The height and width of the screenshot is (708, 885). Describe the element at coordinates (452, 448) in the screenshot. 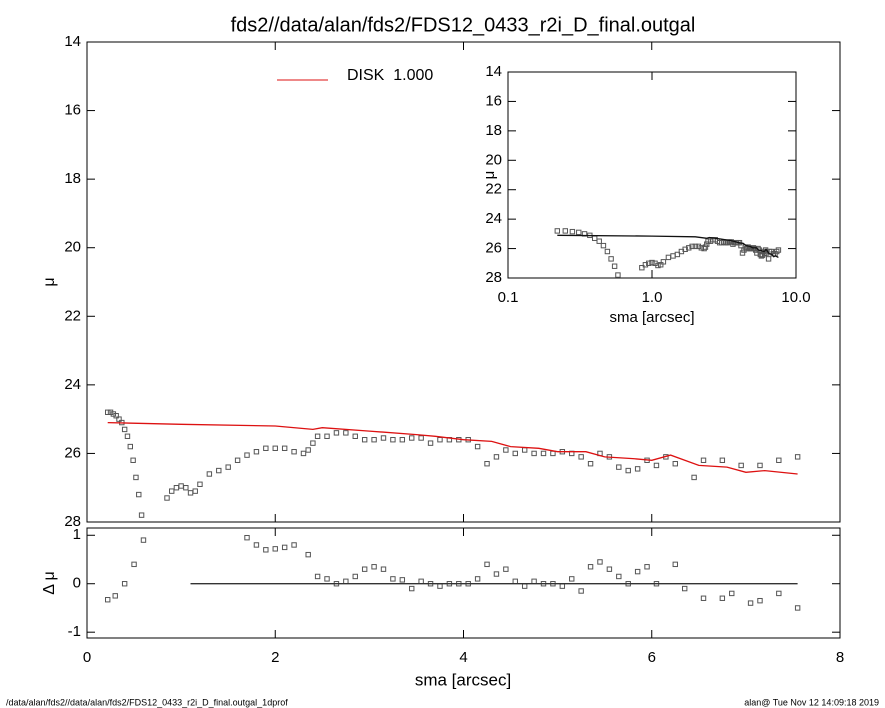

I see `model-line` at that location.